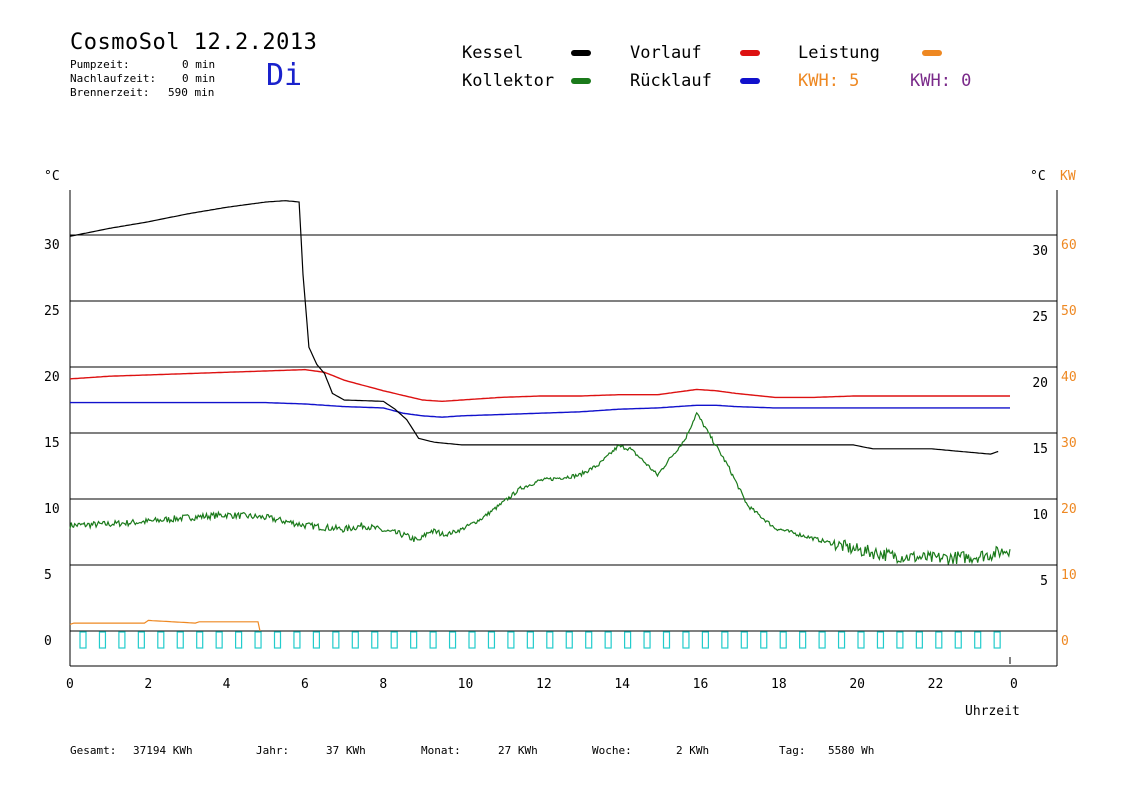 The width and height of the screenshot is (1148, 812). I want to click on jahr-label: Jahr:, so click(273, 750).